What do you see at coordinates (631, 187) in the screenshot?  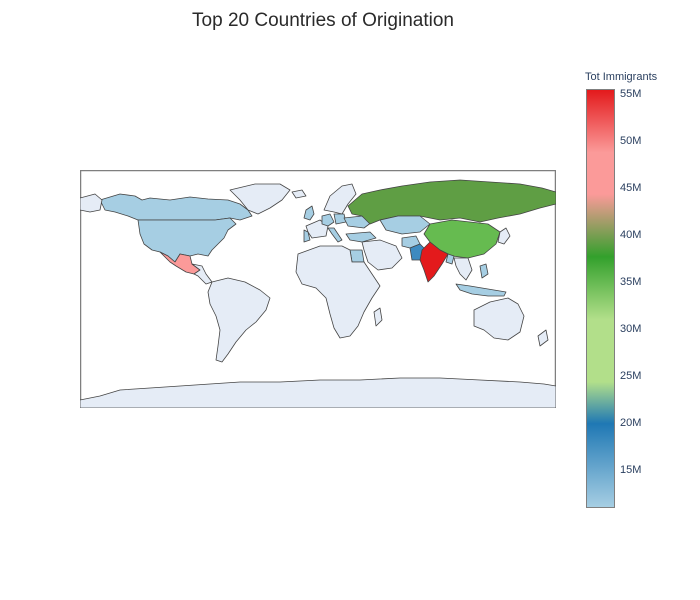 I see `colorbar-tick-label: 45M` at bounding box center [631, 187].